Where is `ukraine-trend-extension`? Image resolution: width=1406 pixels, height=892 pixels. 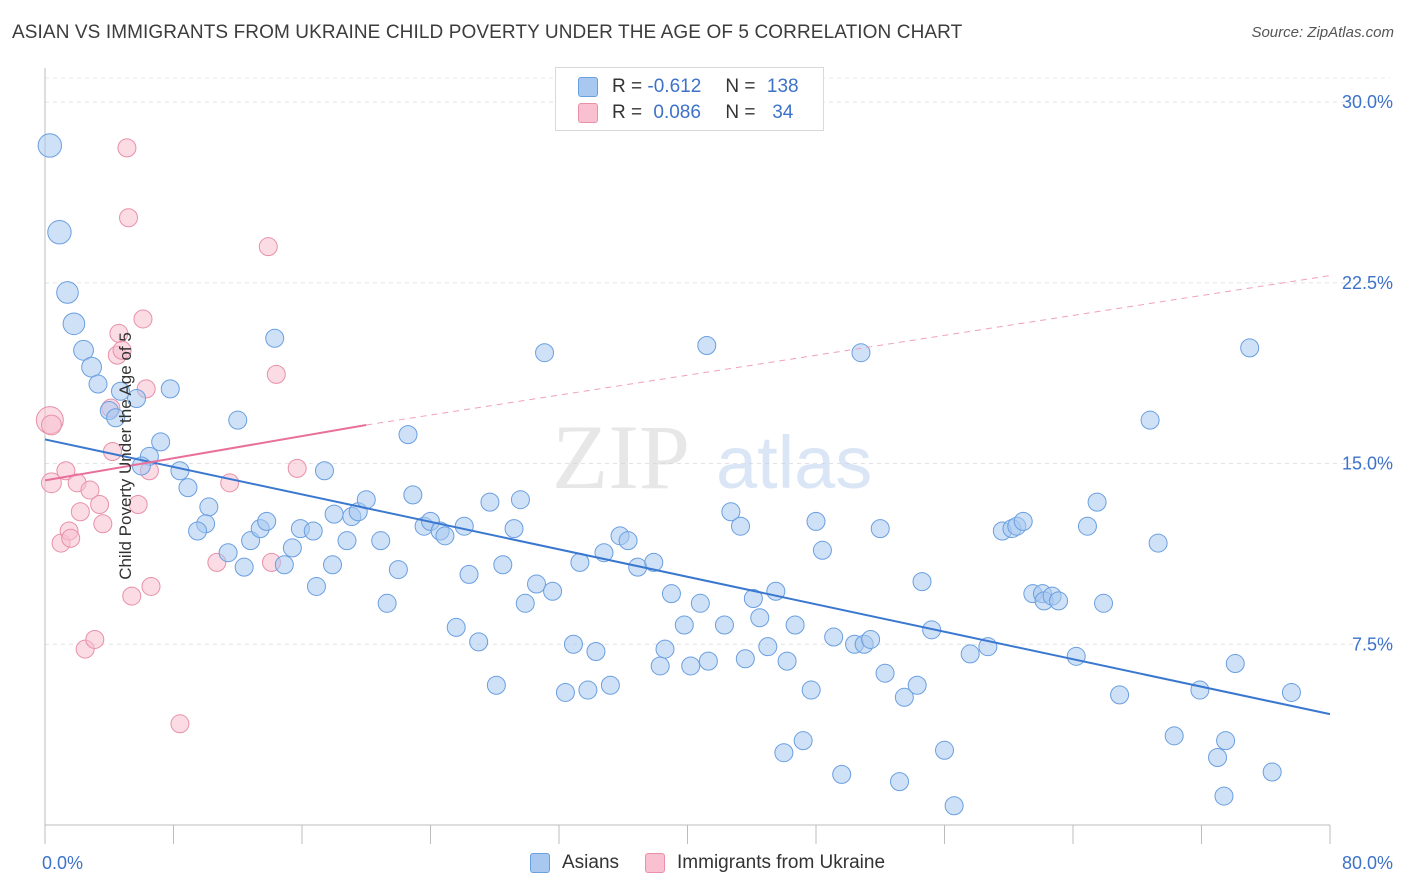 ukraine-trend-extension is located at coordinates (848, 350).